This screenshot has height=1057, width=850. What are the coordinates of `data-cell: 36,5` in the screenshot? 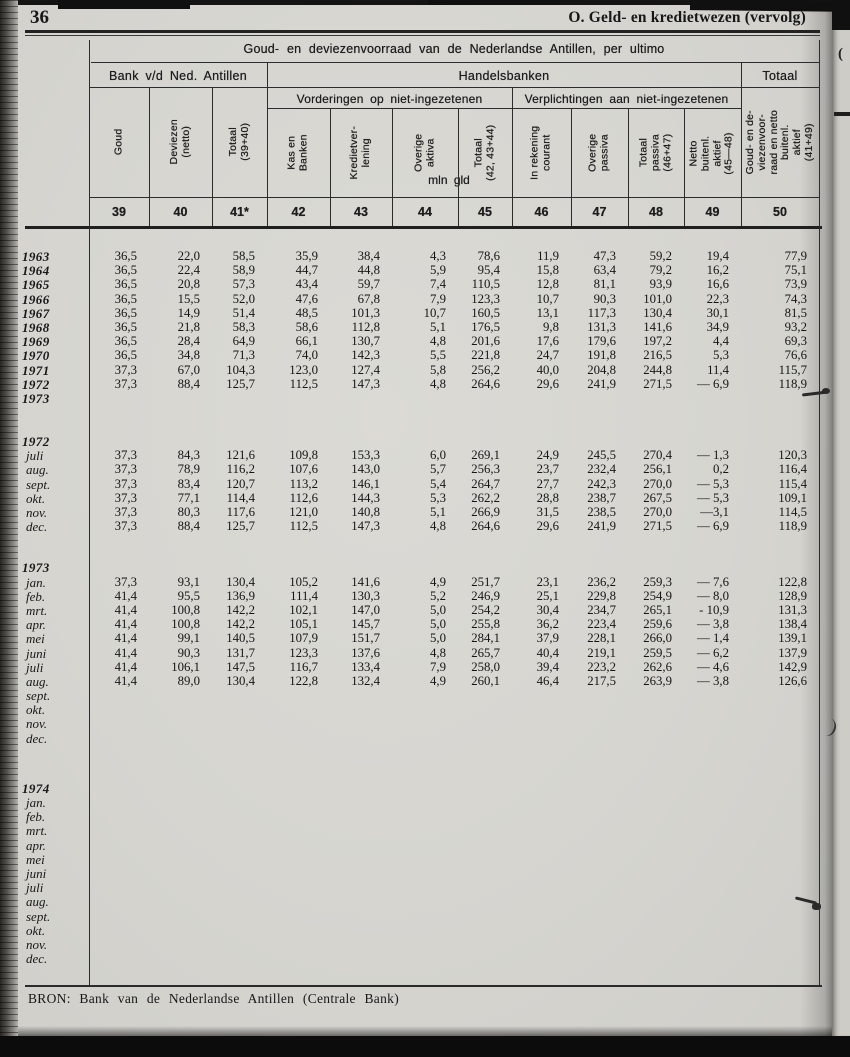 It's located at (125, 284).